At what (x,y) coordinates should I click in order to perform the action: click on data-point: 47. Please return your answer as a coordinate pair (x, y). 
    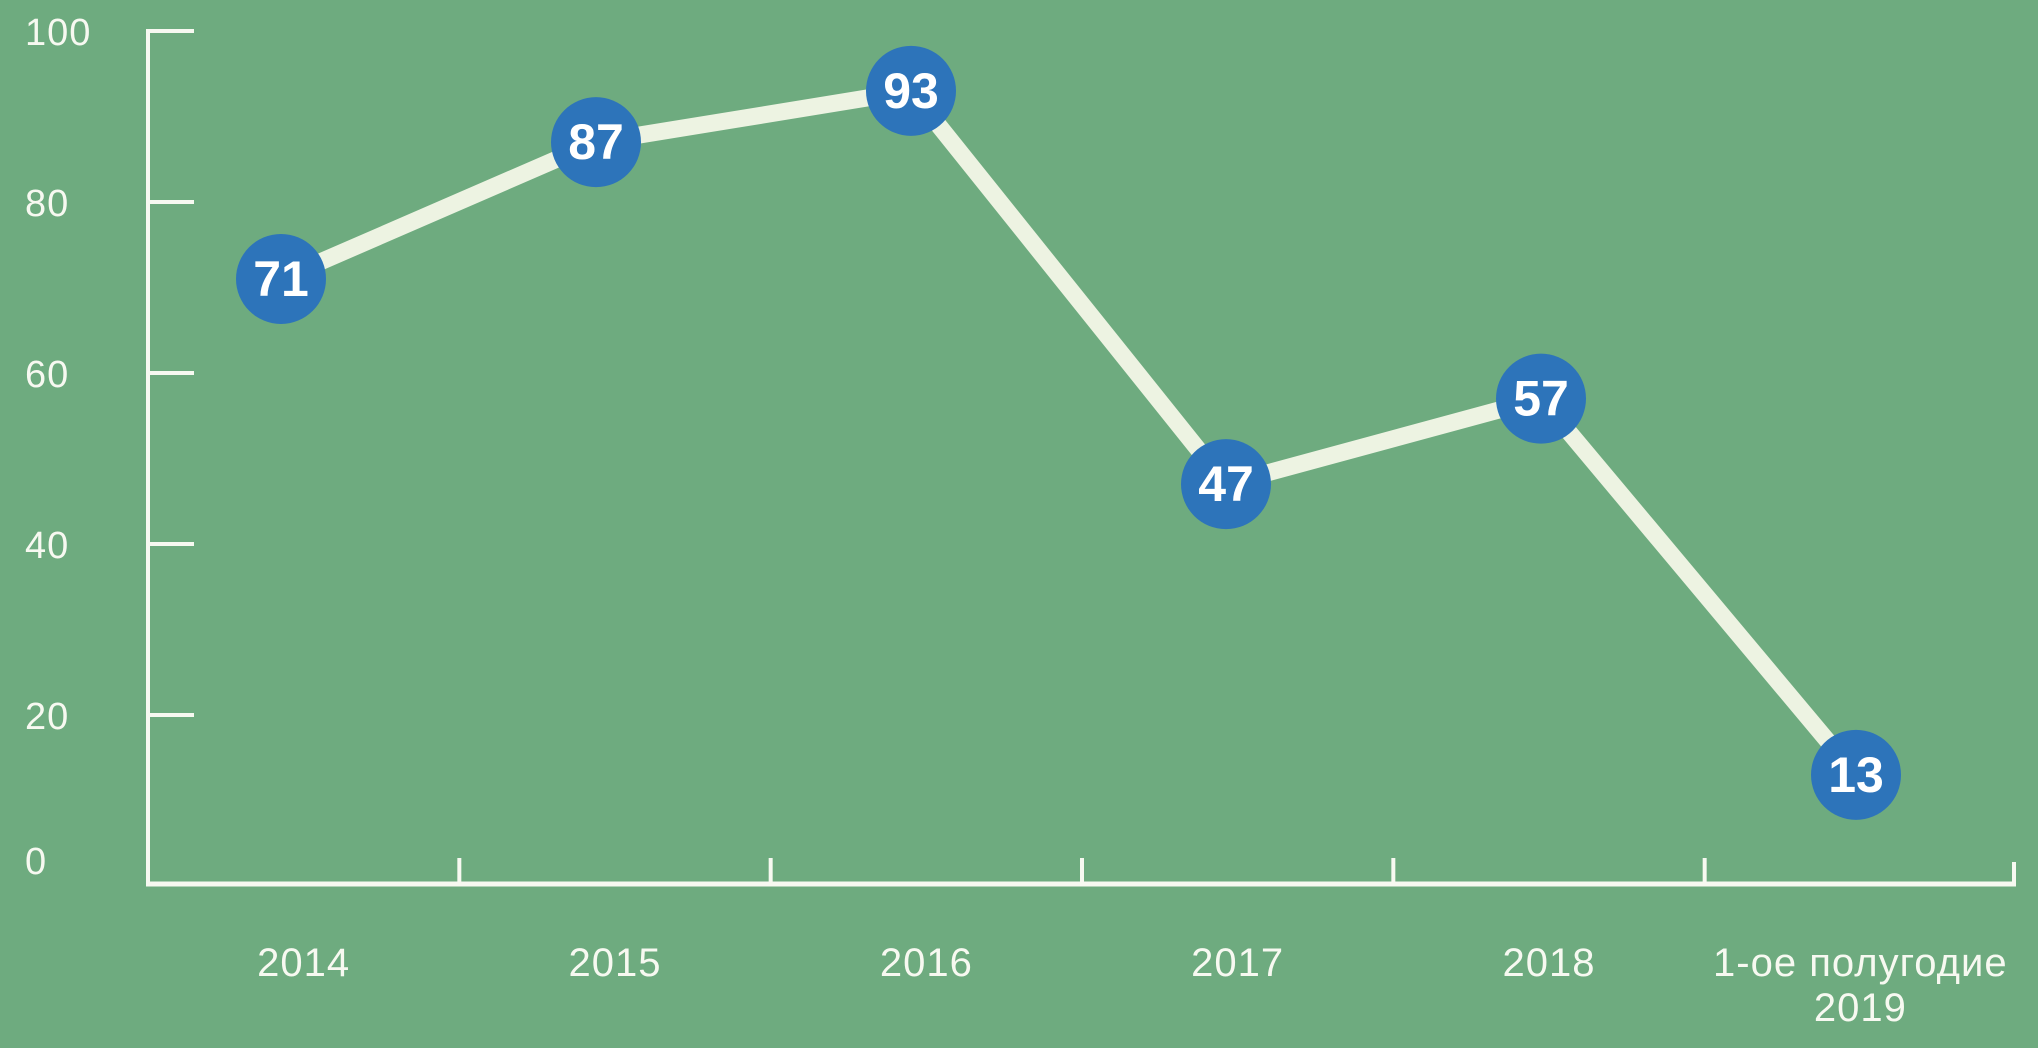
    Looking at the image, I should click on (1226, 484).